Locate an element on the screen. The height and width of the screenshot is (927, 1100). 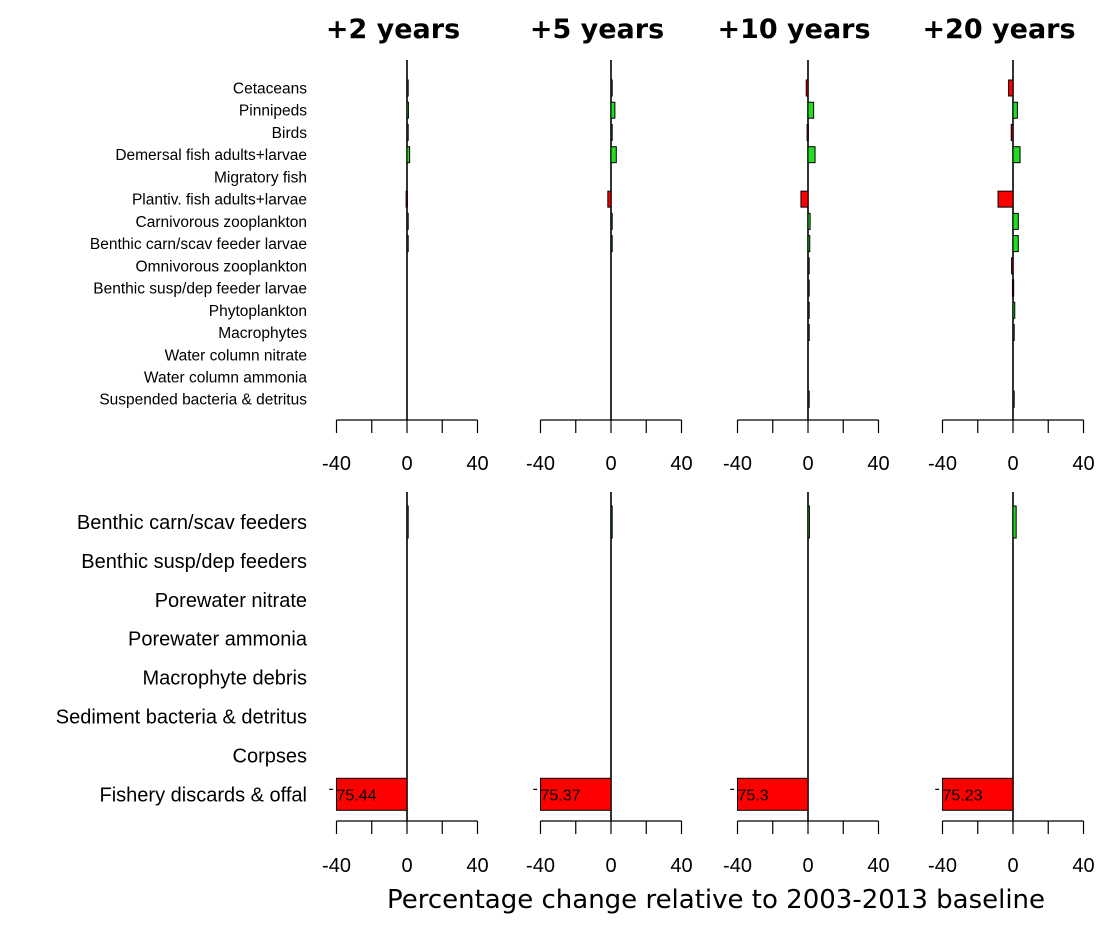
category-label: Benthic susp/dep feeder larvae is located at coordinates (200, 289).